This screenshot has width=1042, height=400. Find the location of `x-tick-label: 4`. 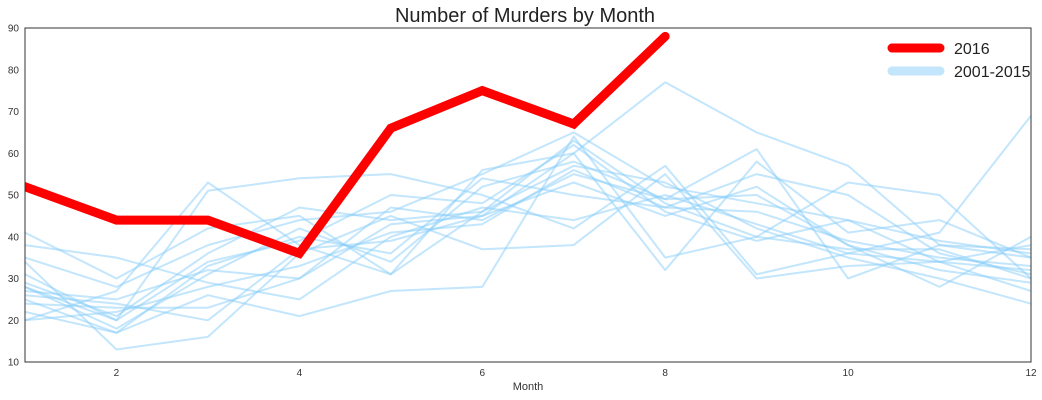

x-tick-label: 4 is located at coordinates (300, 373).